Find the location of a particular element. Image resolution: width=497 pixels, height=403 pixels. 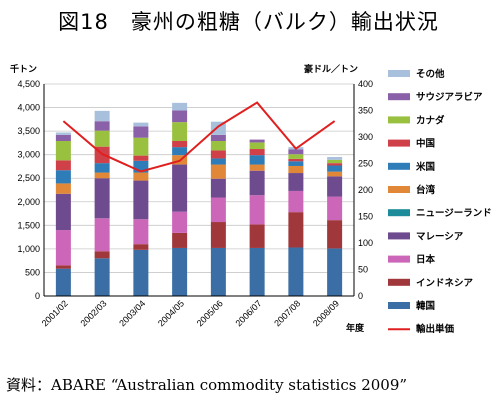

y-right-tick-label: 350 is located at coordinates (365, 111).